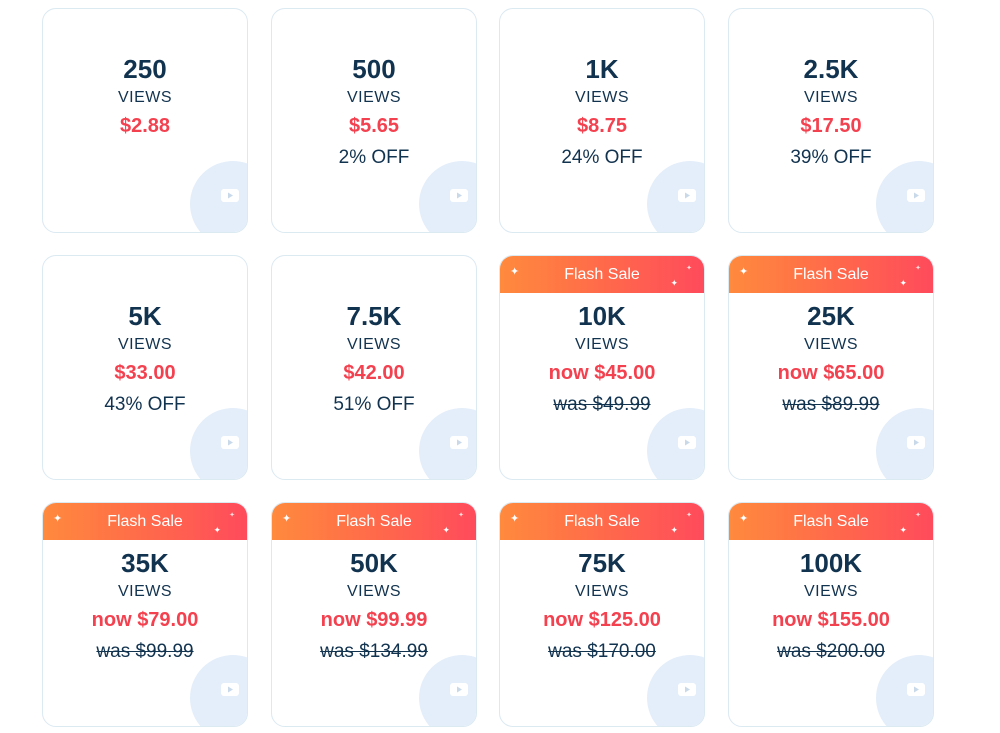  Describe the element at coordinates (831, 373) in the screenshot. I see `package-price: now $65.00` at that location.